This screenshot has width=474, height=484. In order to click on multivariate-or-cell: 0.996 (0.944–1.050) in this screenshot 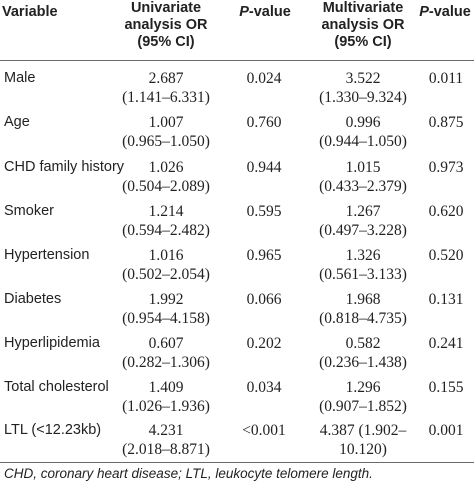, I will do `click(363, 132)`.